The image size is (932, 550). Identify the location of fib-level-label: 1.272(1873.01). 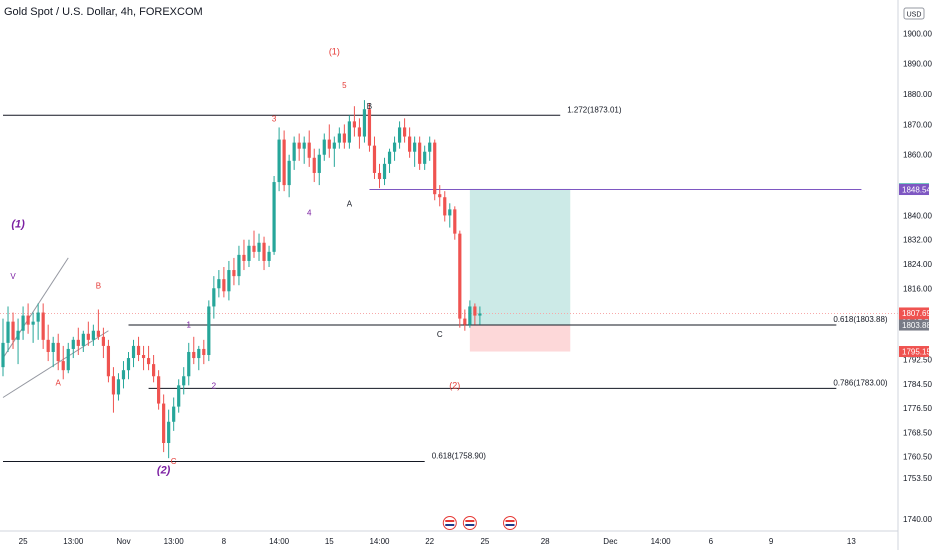
(594, 109).